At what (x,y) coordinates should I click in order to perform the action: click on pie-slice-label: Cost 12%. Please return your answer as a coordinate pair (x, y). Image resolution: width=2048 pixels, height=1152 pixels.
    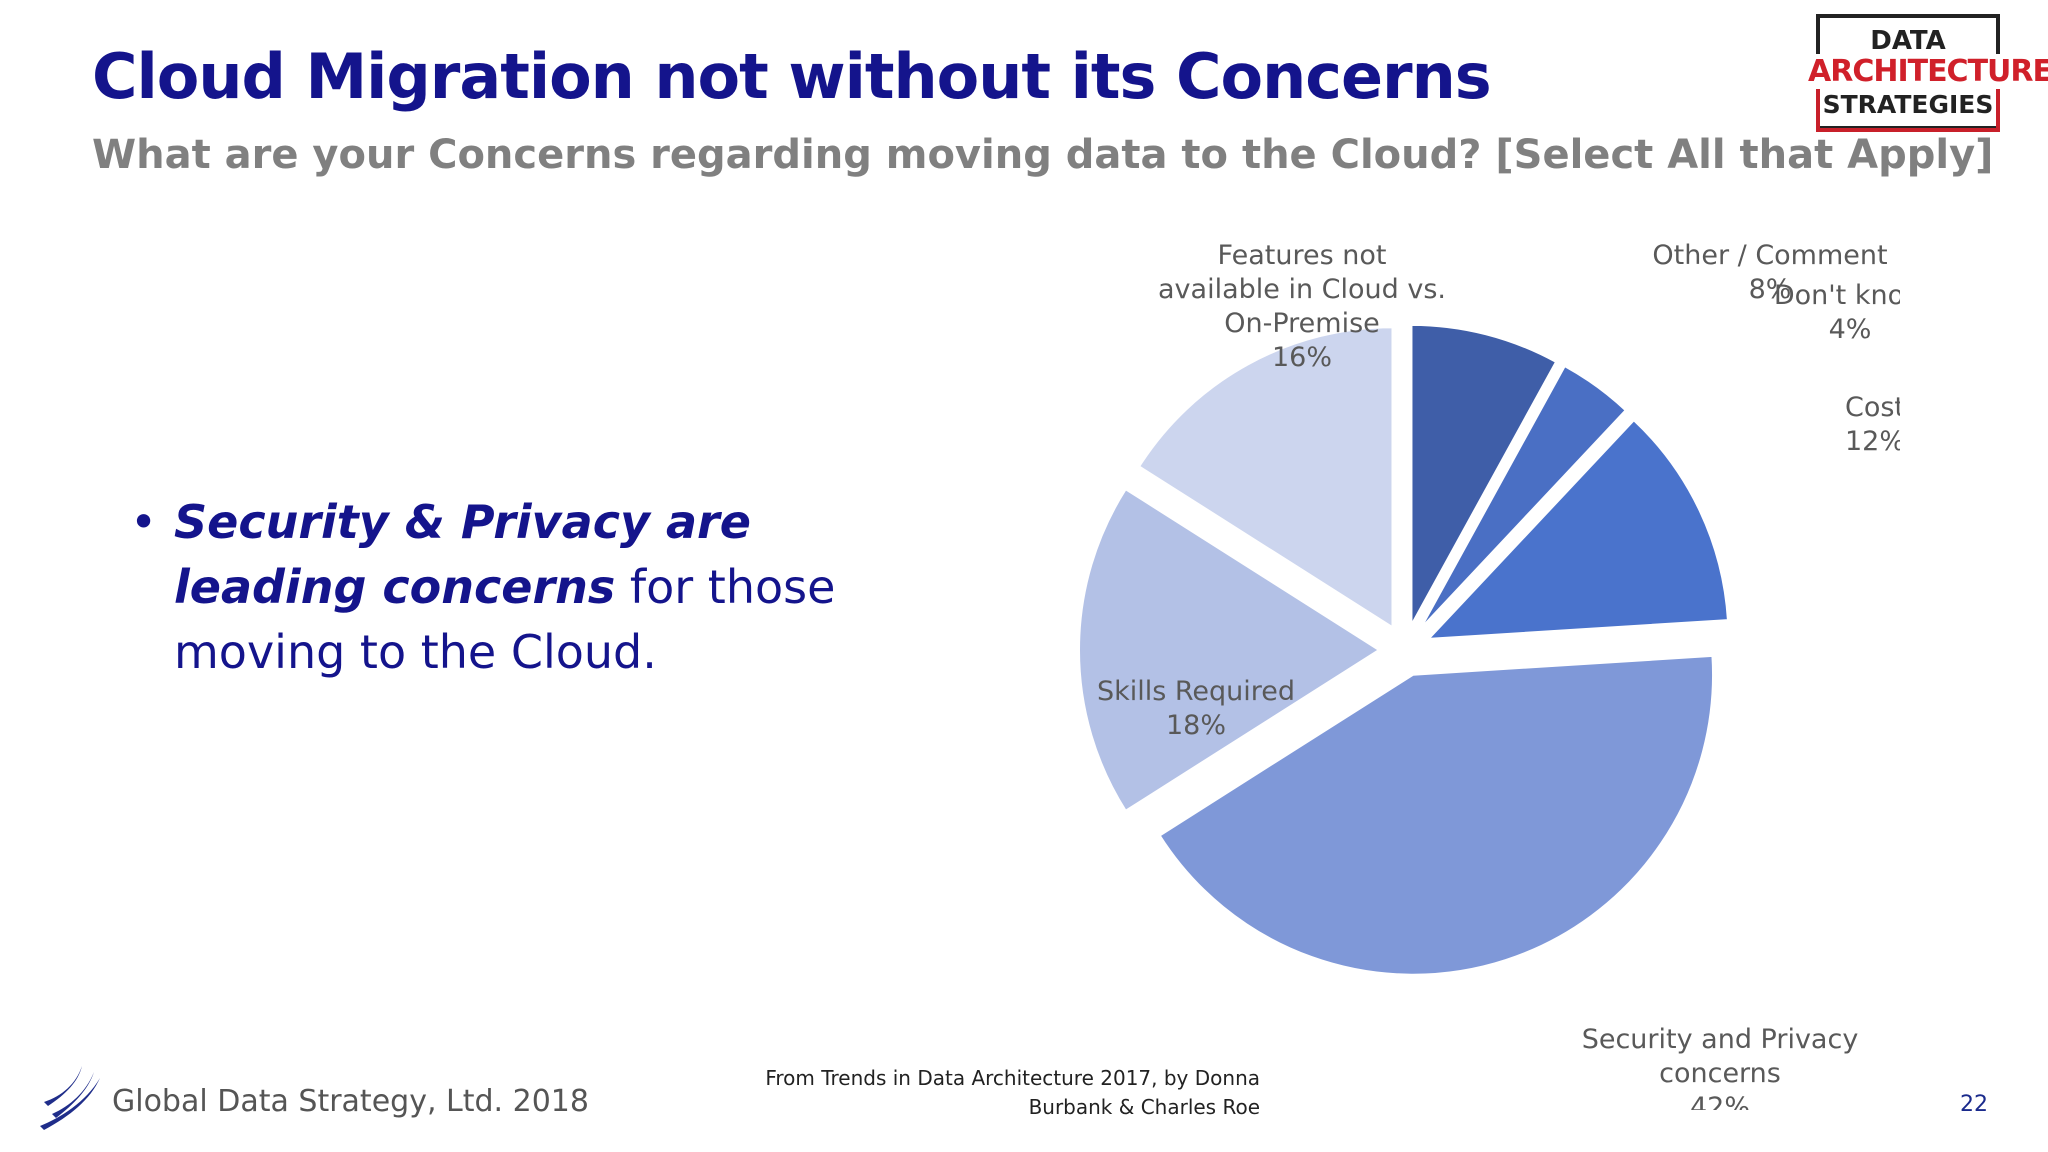
    Looking at the image, I should click on (1872, 424).